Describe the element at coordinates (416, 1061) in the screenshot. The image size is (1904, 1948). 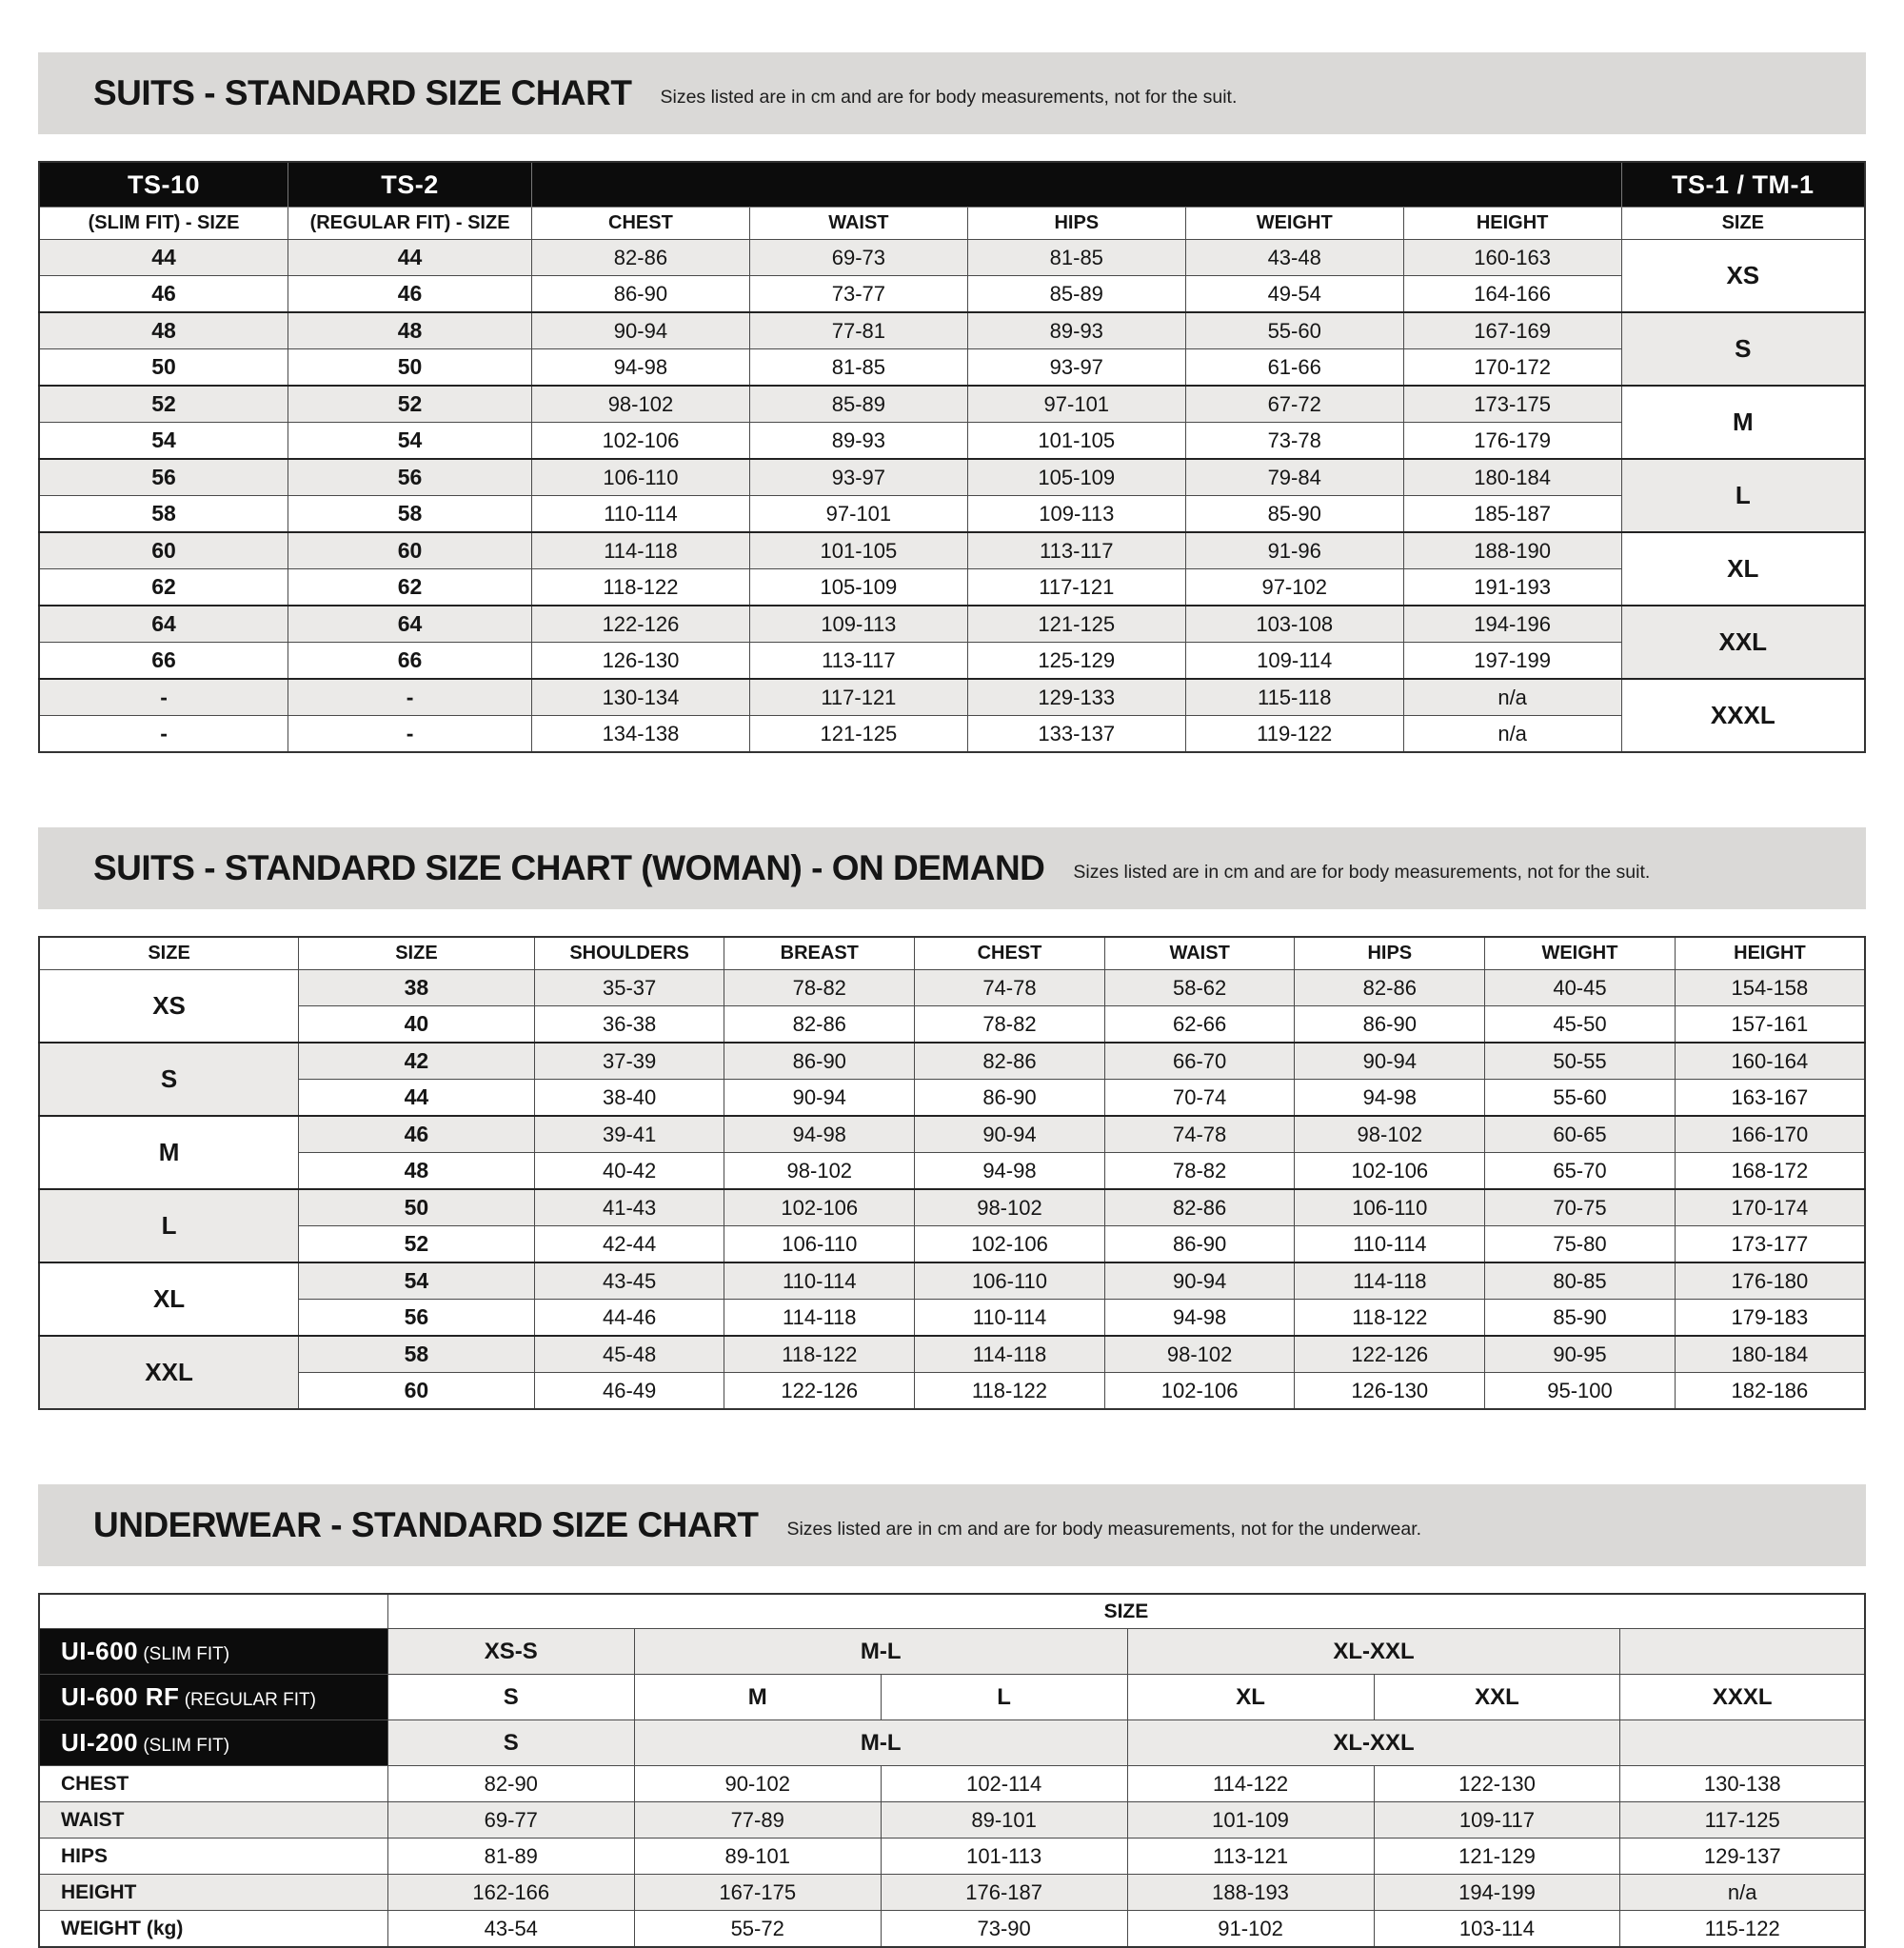
I see `numeric-size-cell: 42` at that location.